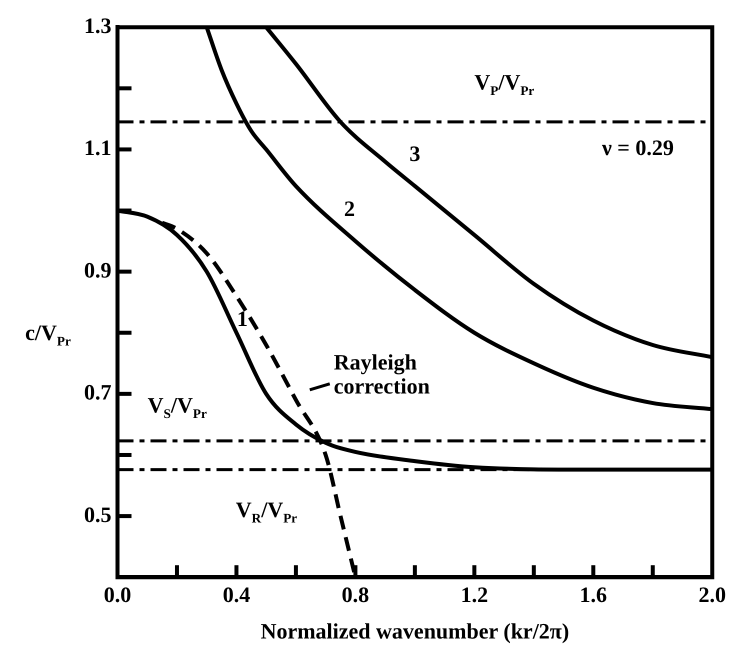 This screenshot has height=662, width=740. What do you see at coordinates (98, 514) in the screenshot?
I see `y-tick-label: 0.5` at bounding box center [98, 514].